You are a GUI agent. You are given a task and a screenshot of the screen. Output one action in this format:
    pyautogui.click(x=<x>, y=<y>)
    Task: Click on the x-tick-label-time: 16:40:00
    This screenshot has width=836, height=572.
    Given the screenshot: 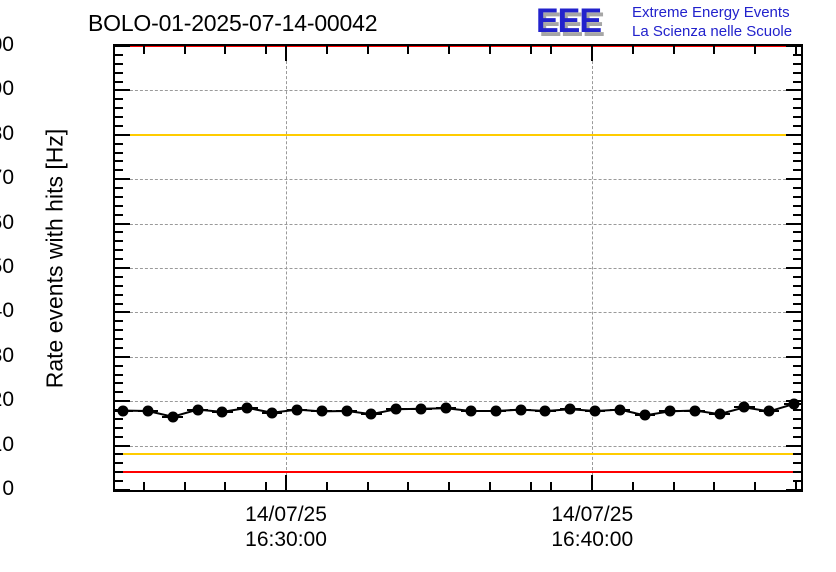 What is the action you would take?
    pyautogui.click(x=592, y=539)
    